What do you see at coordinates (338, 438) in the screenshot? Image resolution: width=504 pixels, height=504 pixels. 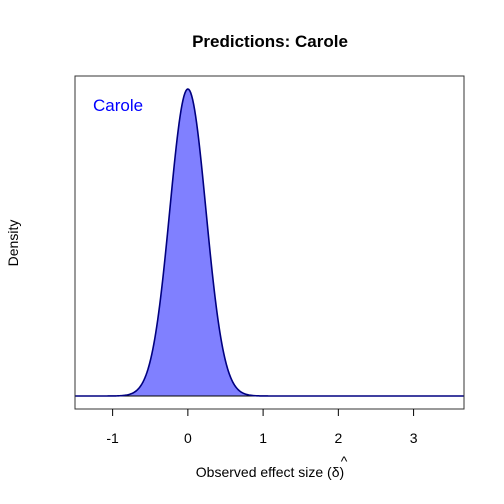 I see `x-tick-label: 2` at bounding box center [338, 438].